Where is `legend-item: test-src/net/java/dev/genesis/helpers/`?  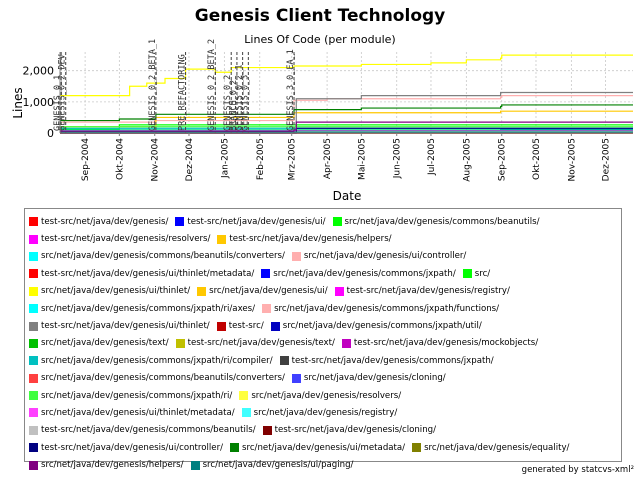 legend-item: test-src/net/java/dev/genesis/helpers/ is located at coordinates (304, 239).